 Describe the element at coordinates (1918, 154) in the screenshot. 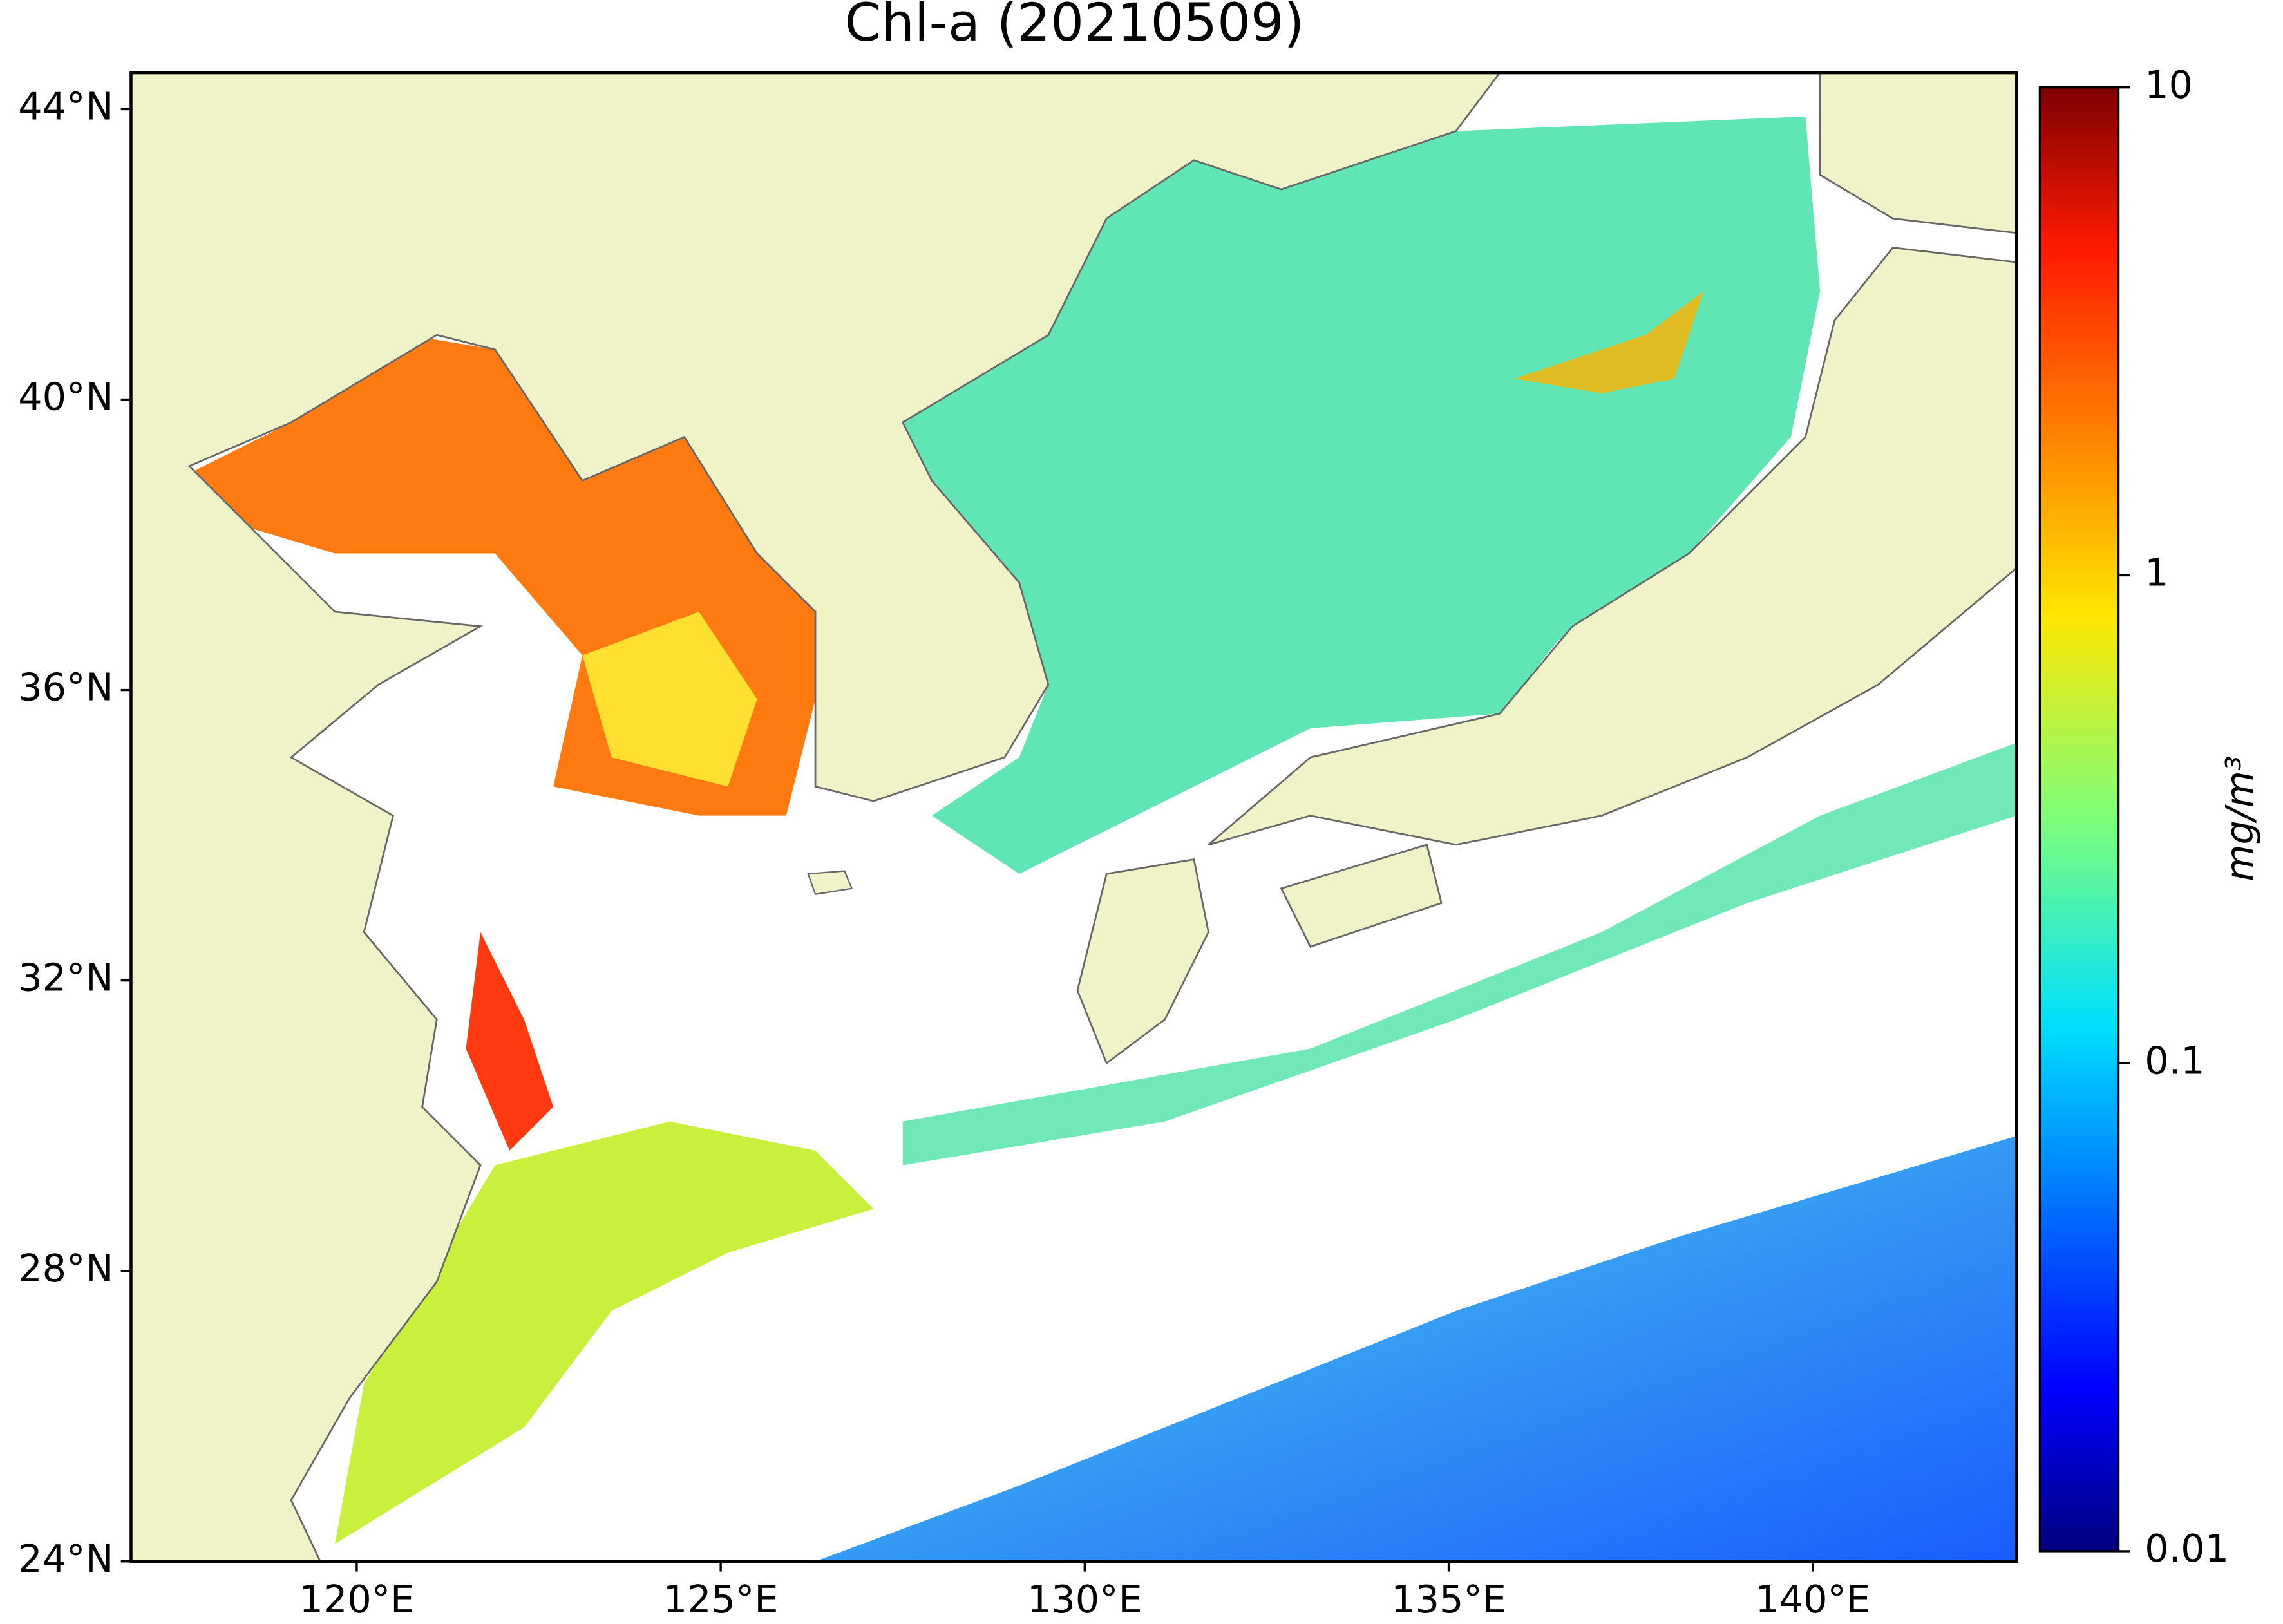

I see `land-hokkaido` at that location.